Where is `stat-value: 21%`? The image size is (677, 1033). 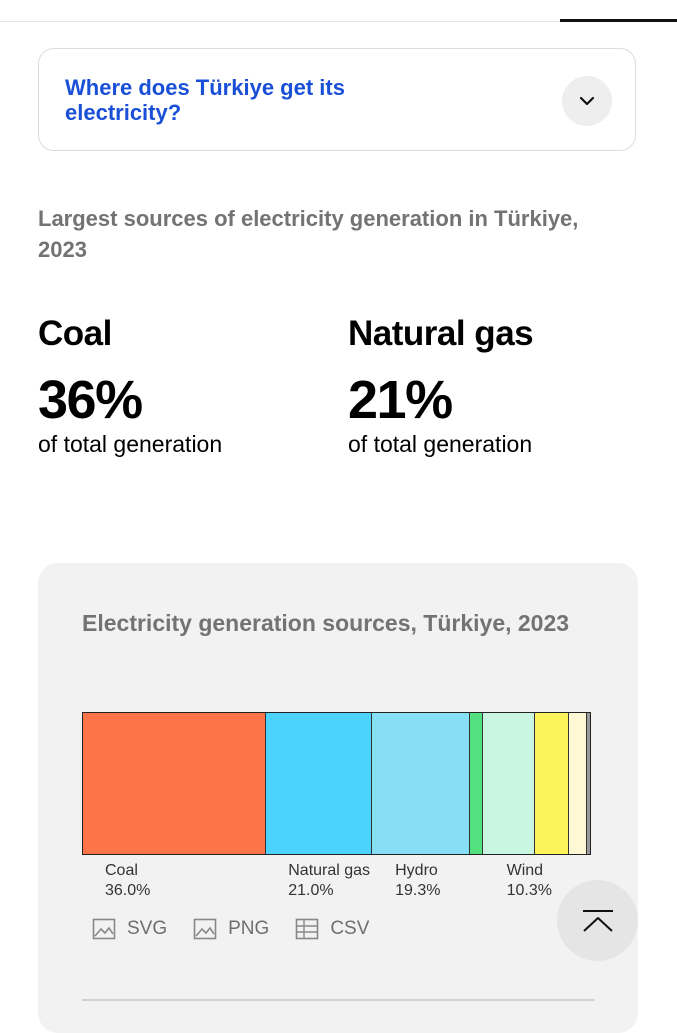 stat-value: 21% is located at coordinates (400, 400).